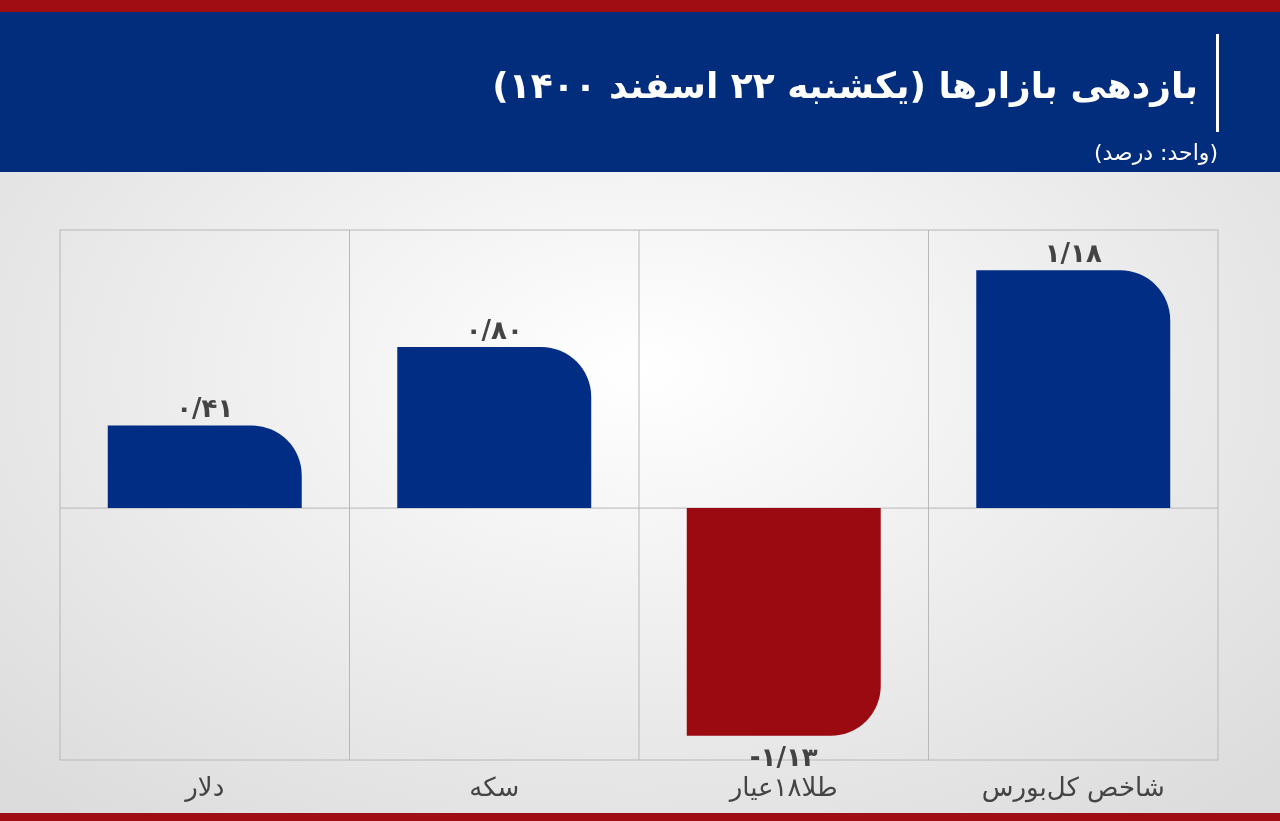 The width and height of the screenshot is (1280, 821). Describe the element at coordinates (845, 86) in the screenshot. I see `chart-title: بازدهی بازارها (یکشنبه ۲۲ اسفند ۱۴۰۰)` at that location.